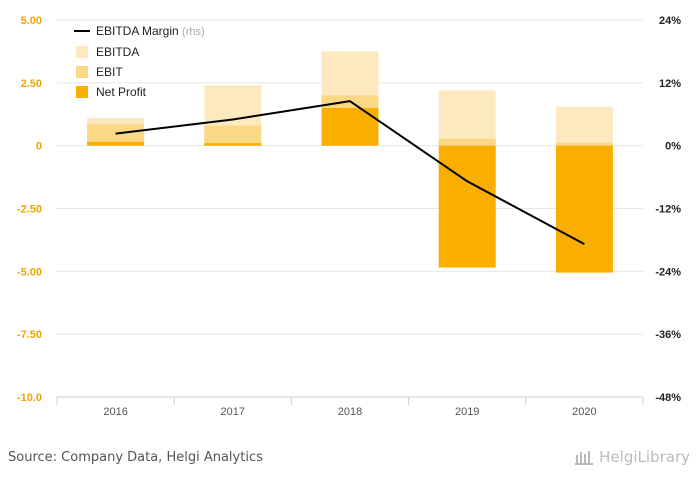 The height and width of the screenshot is (483, 700). I want to click on right-tick-label: -24%, so click(668, 272).